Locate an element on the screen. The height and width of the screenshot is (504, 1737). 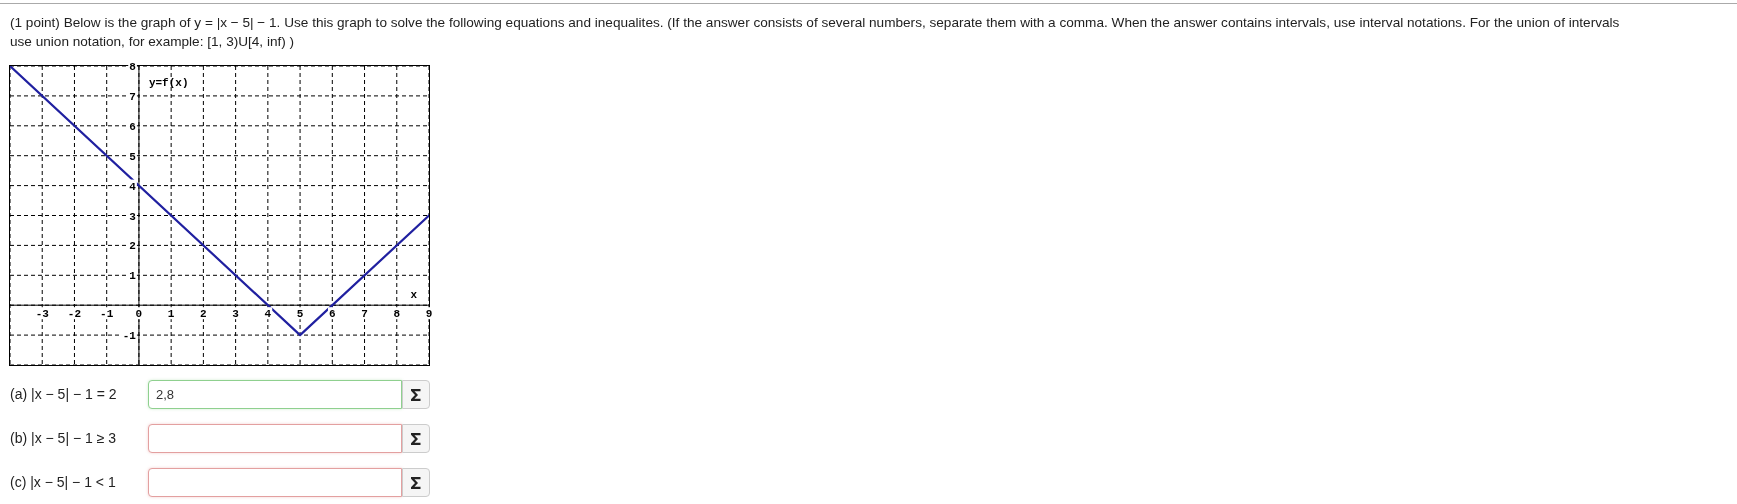
y-tick-label: 3 is located at coordinates (133, 216).